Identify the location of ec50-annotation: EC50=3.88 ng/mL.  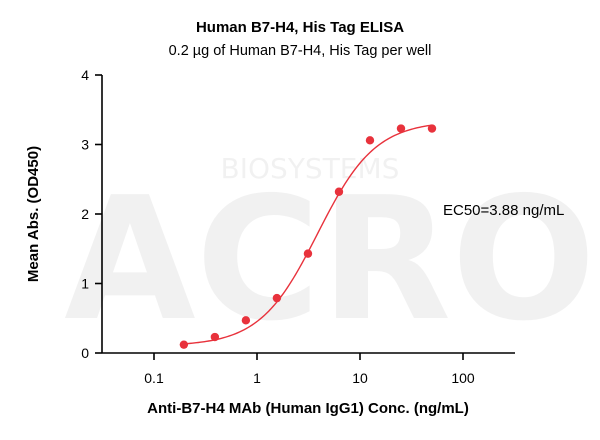
(503, 210).